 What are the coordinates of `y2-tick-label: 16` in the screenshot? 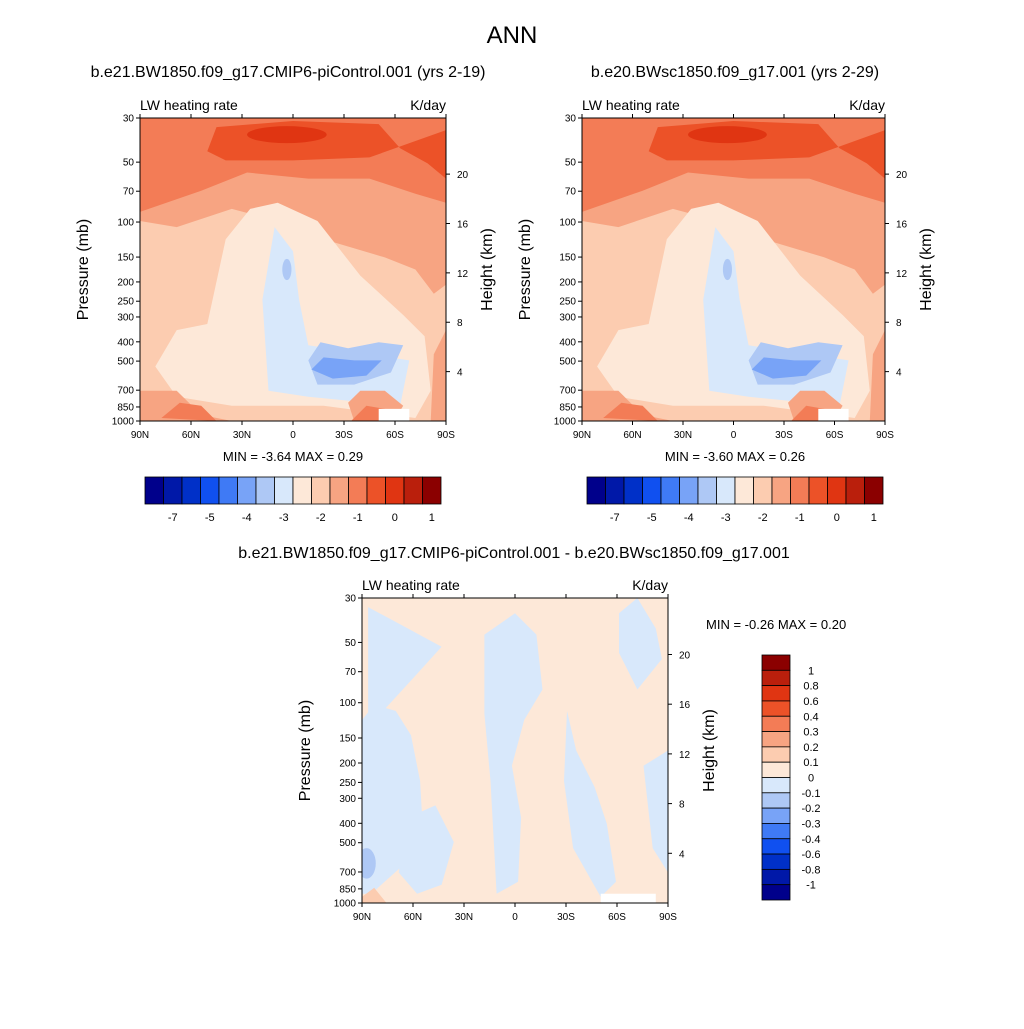 It's located at (685, 705).